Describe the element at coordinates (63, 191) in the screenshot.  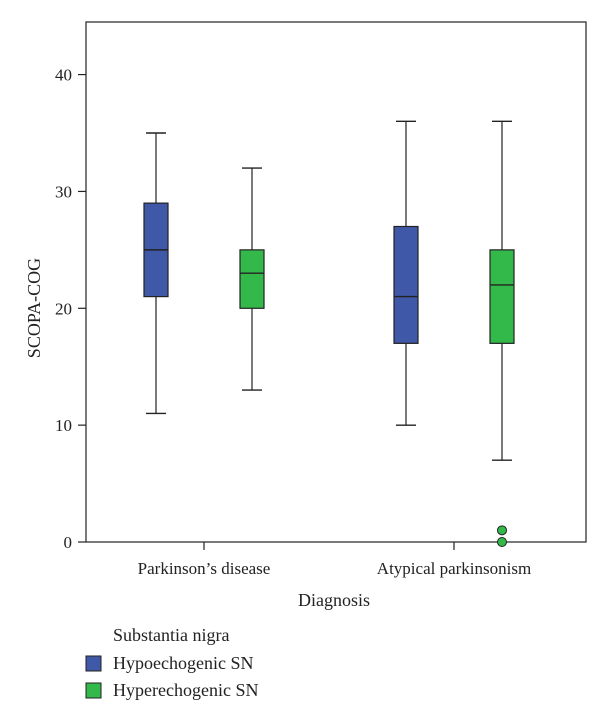
I see `y-tick-label: 30` at that location.